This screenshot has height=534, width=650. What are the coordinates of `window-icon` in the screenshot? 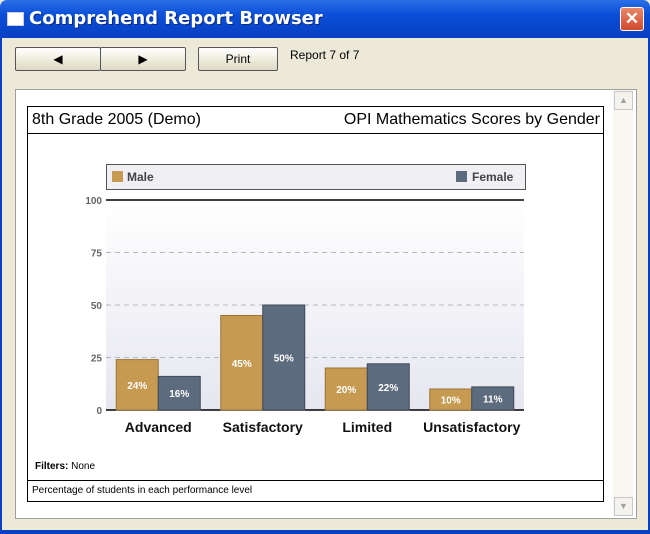 It's located at (15, 19).